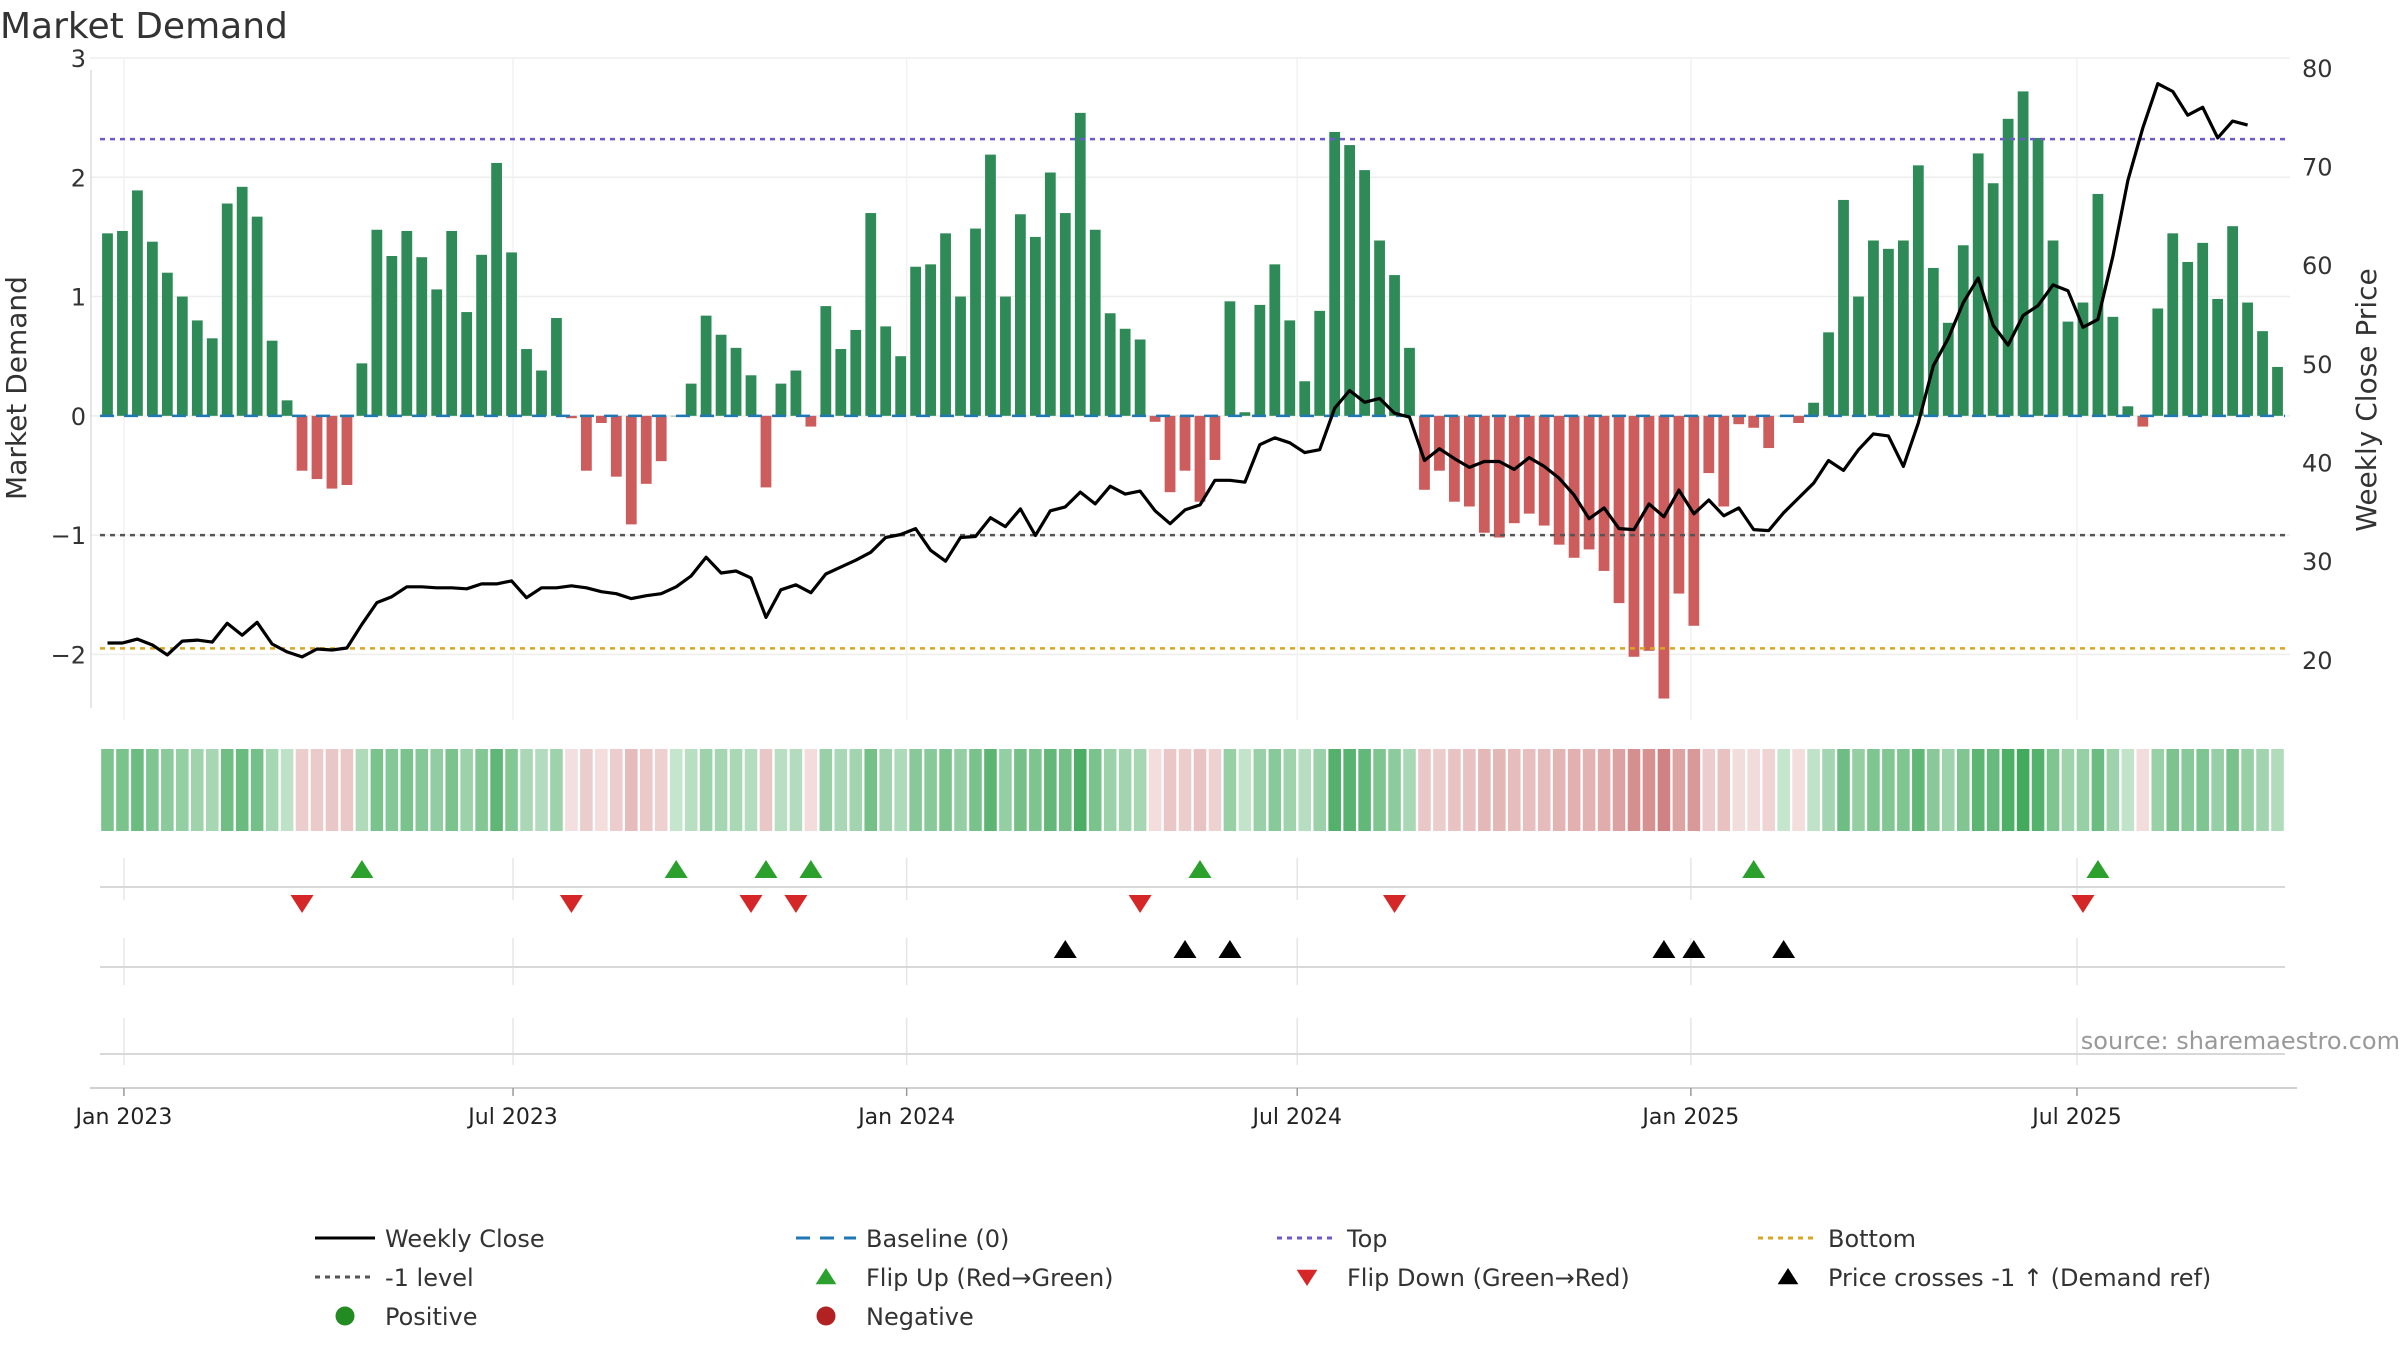  What do you see at coordinates (78, 178) in the screenshot?
I see `left-tick-label: 2` at bounding box center [78, 178].